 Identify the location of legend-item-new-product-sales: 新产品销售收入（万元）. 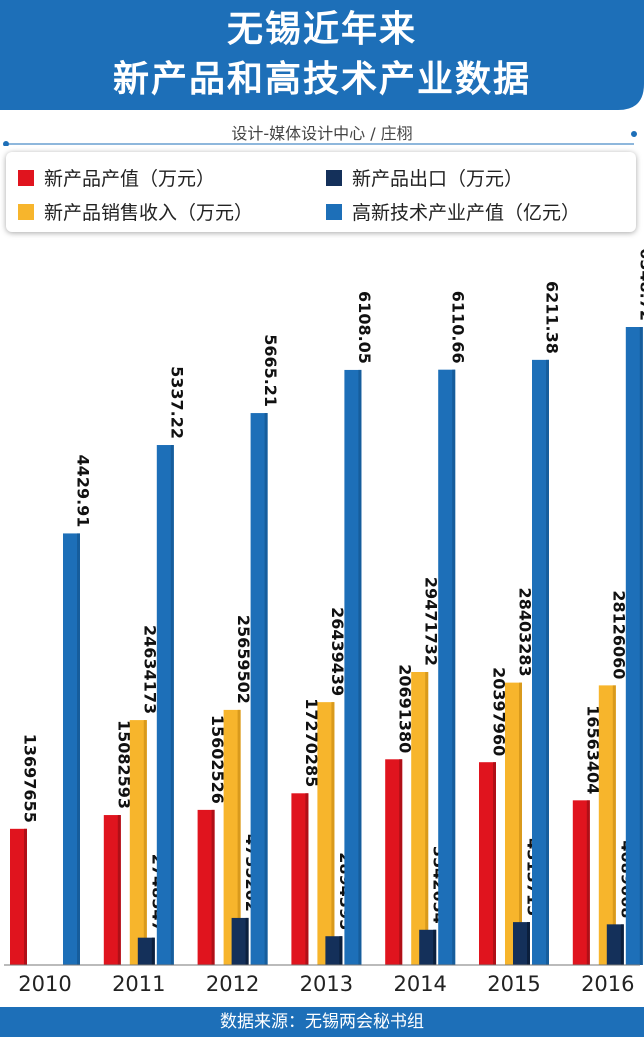
(135, 211).